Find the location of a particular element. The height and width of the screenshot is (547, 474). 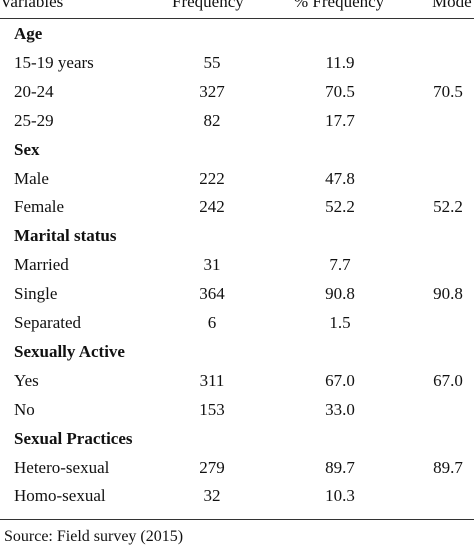

variable-cell: Male is located at coordinates (31, 178).